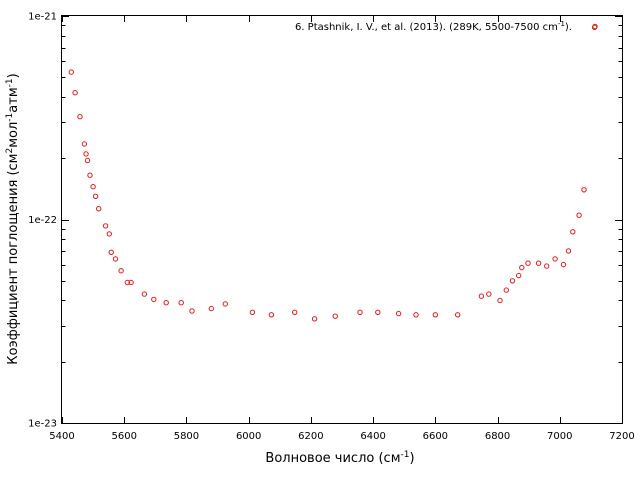  What do you see at coordinates (42, 17) in the screenshot?
I see `y-tick-label: 1e-21` at bounding box center [42, 17].